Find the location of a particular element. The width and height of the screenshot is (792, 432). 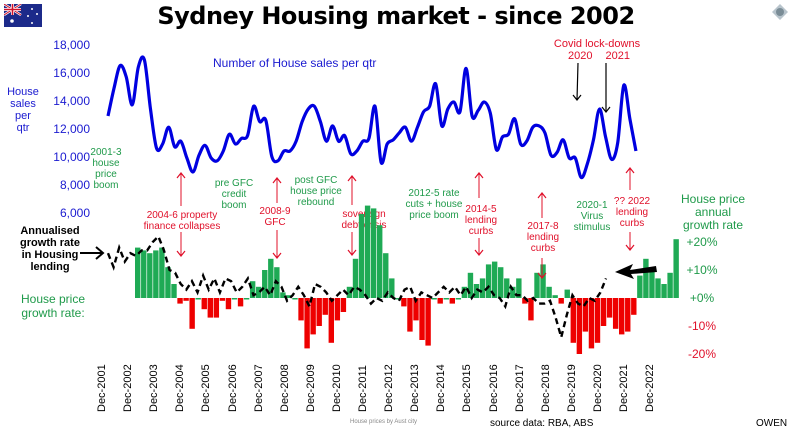

x-axis-tick: Dec-2017 is located at coordinates (519, 388).